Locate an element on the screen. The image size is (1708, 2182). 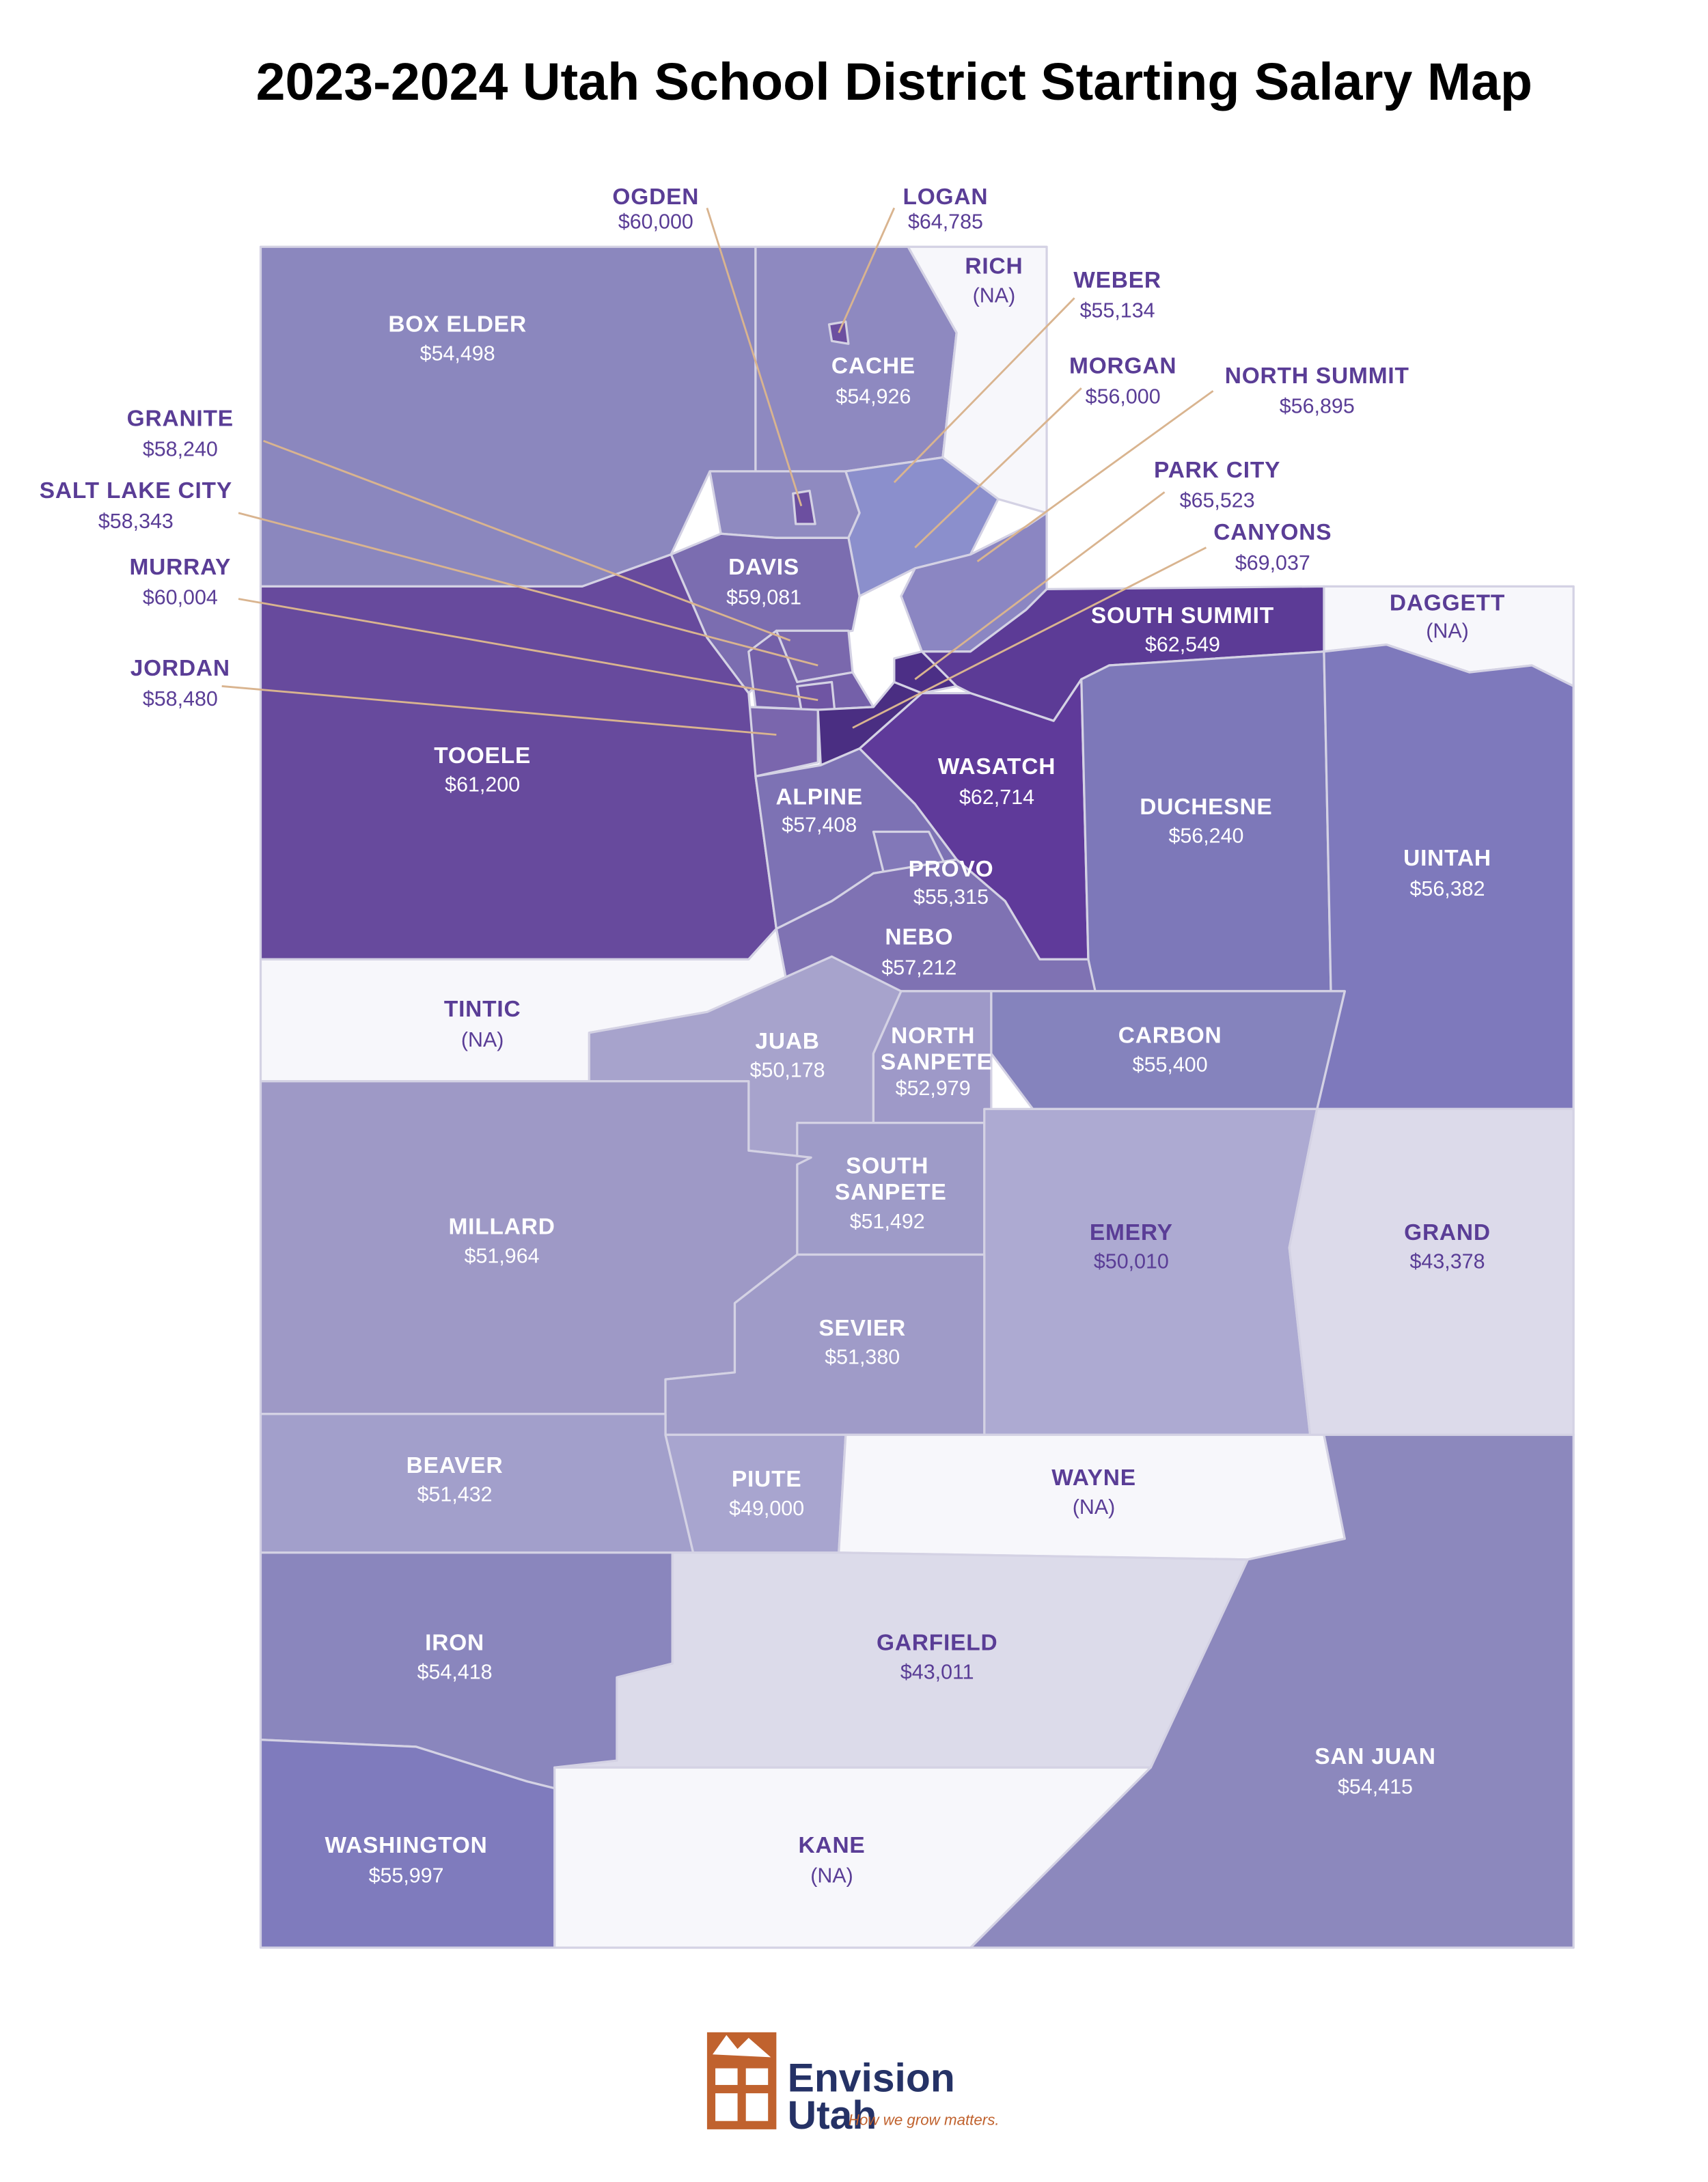
district-name: LOGAN is located at coordinates (946, 197).